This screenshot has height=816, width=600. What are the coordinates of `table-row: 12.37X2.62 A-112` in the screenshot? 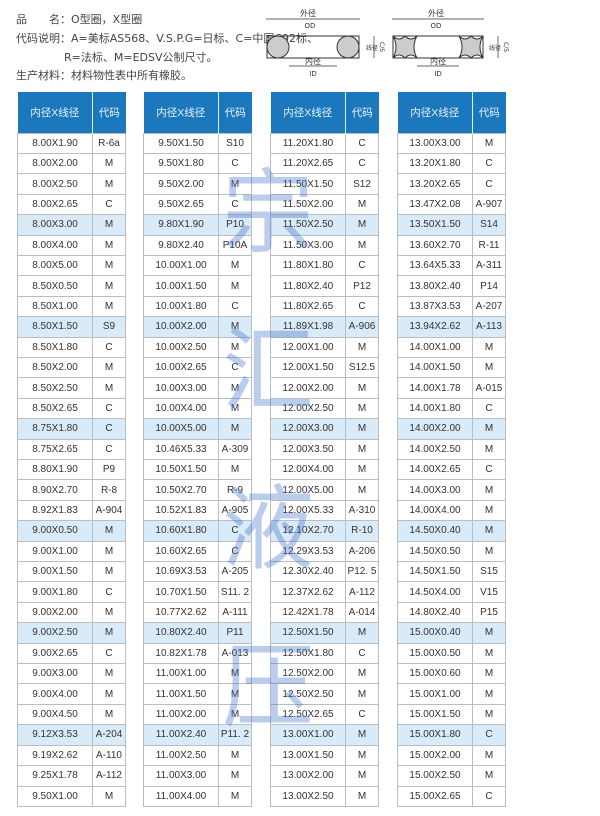 It's located at (324, 592).